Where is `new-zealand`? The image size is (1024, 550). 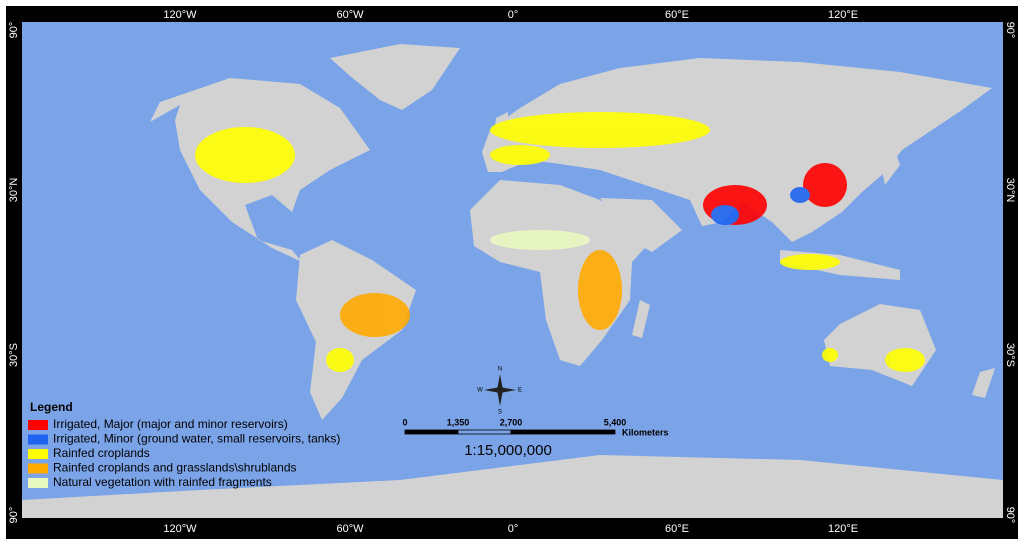 new-zealand is located at coordinates (983, 383).